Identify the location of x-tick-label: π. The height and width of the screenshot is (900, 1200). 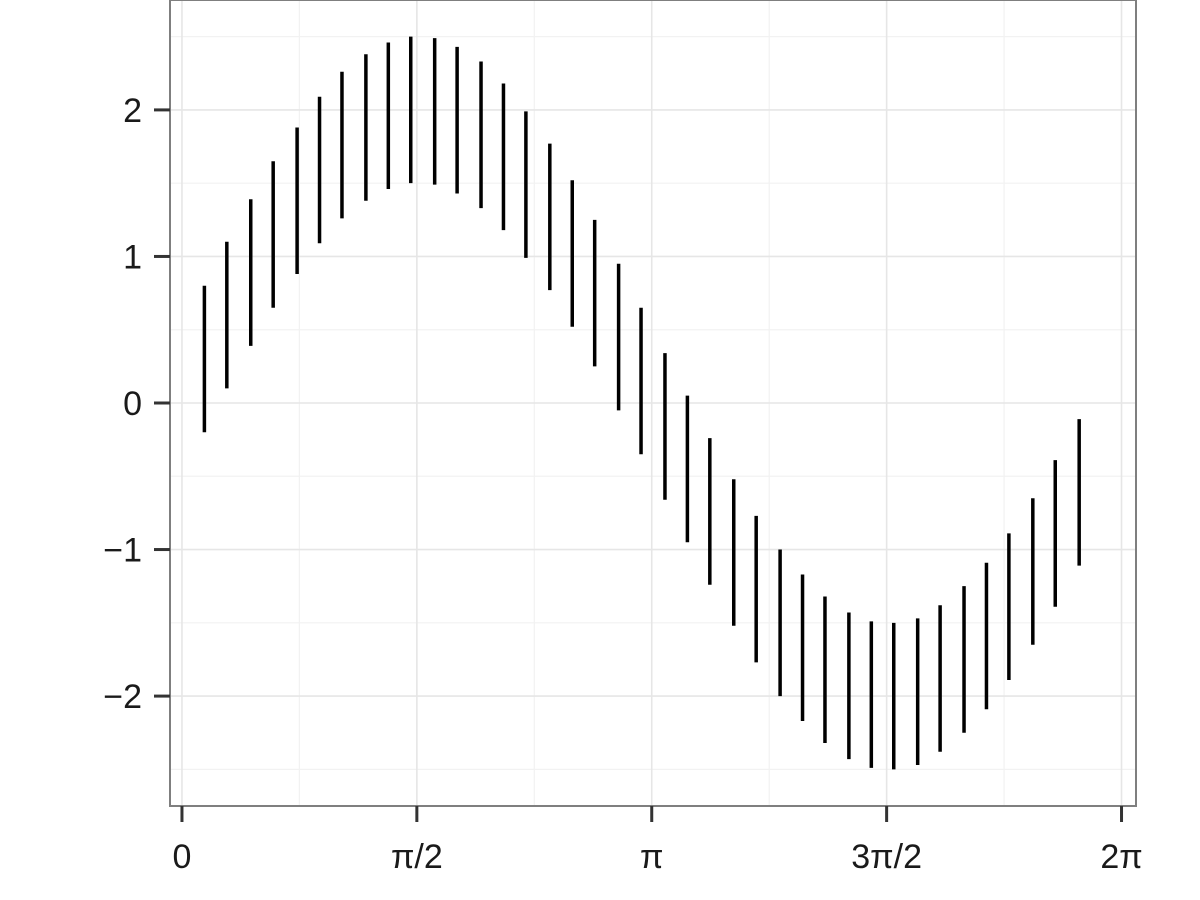
(651, 857).